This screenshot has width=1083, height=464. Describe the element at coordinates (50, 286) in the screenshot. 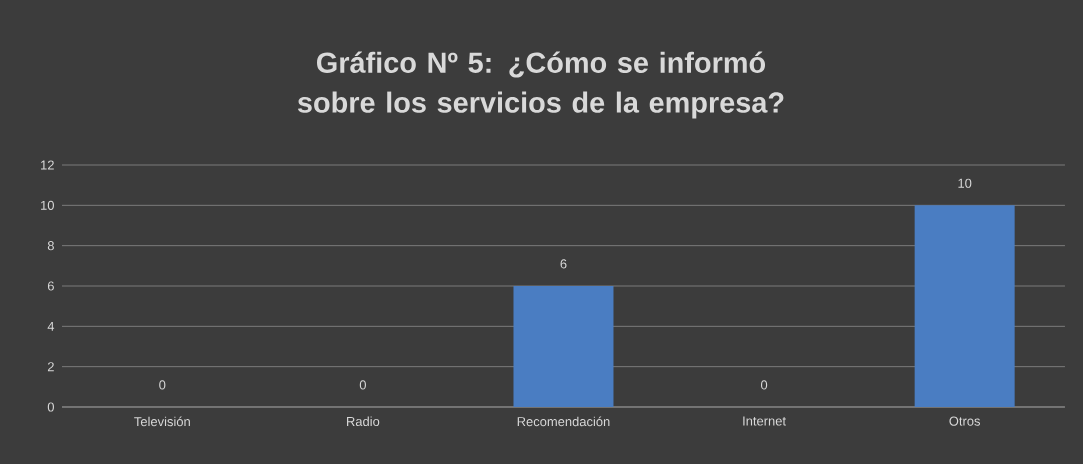

I see `y-tick-label: 6` at that location.